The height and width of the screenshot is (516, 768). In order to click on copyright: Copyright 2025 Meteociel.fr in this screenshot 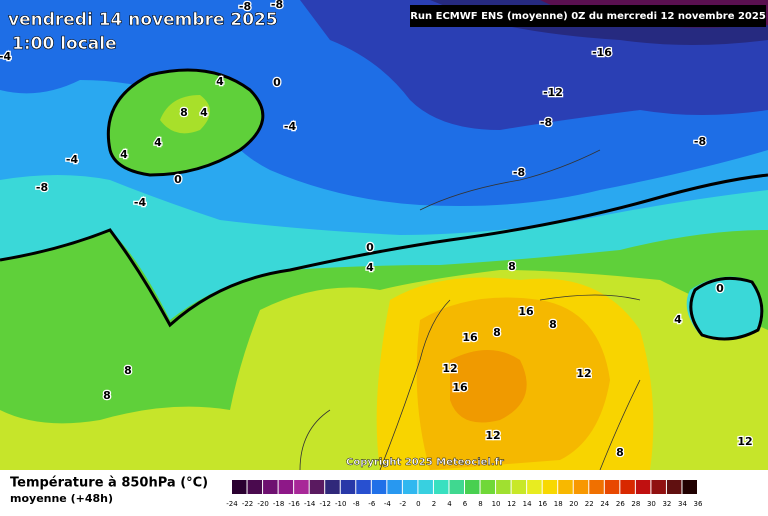, I will do `click(425, 462)`.